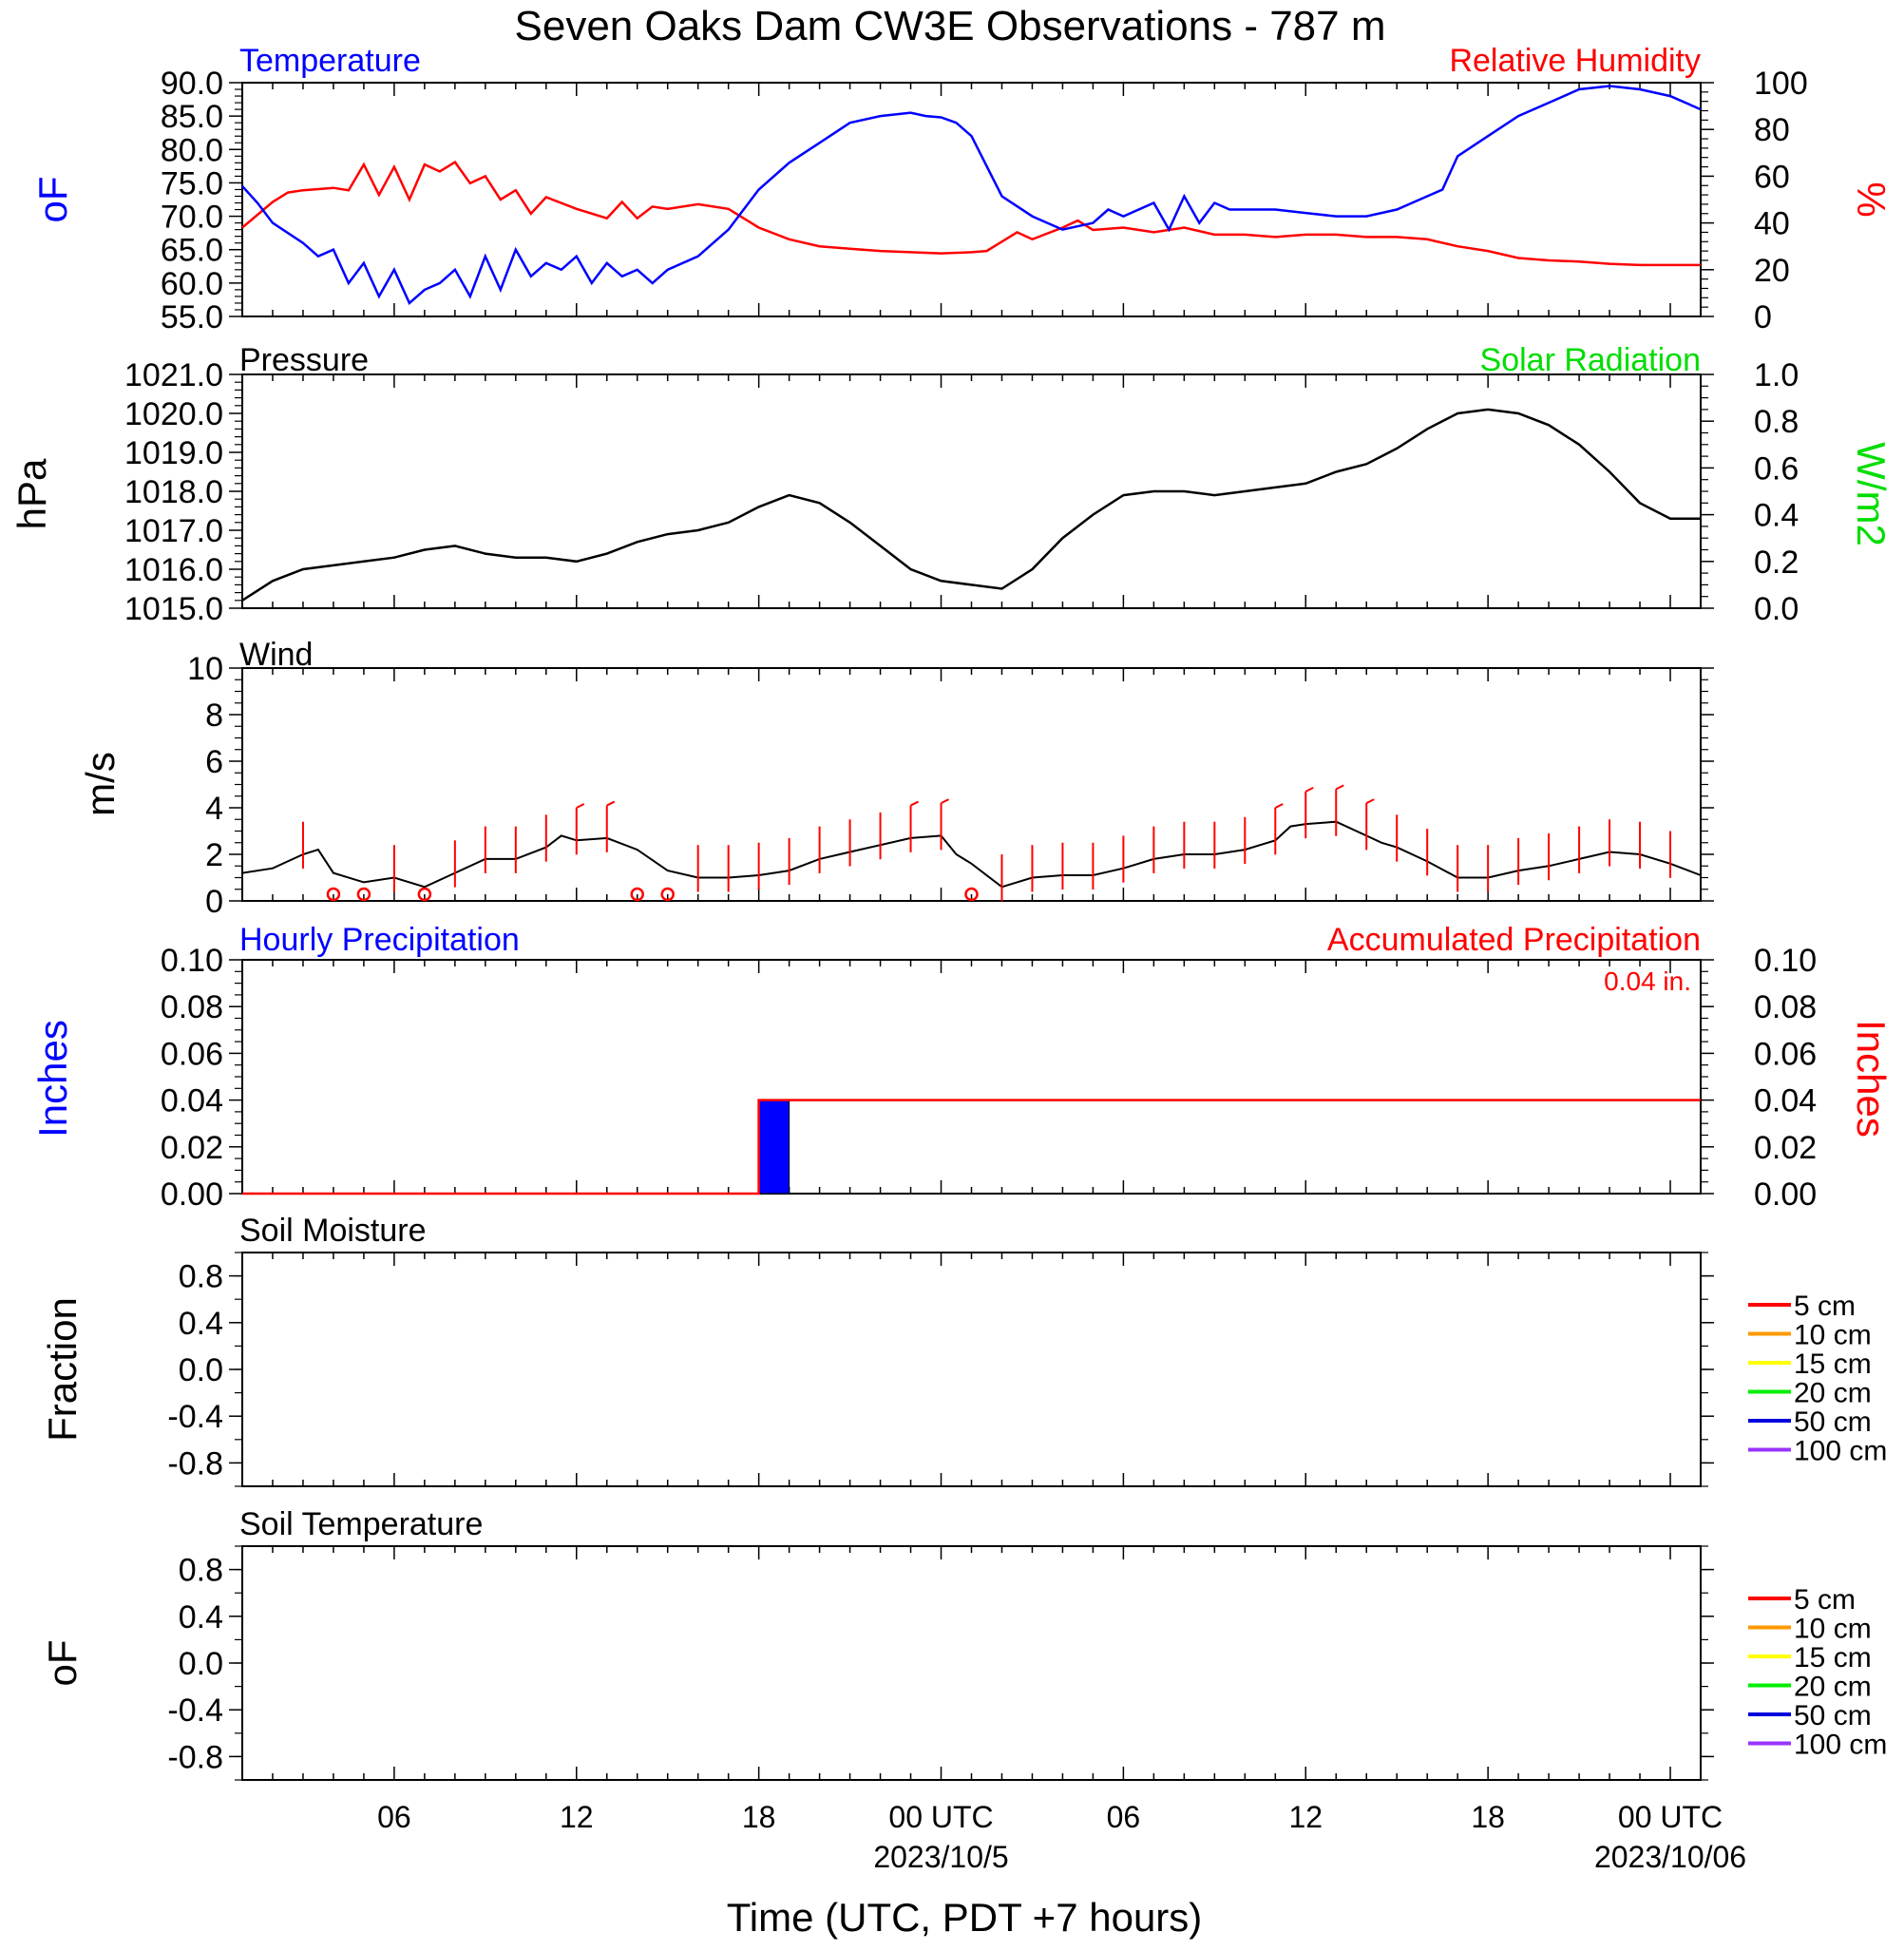 This screenshot has width=1904, height=1951. I want to click on legend-label: 15 cm, so click(1833, 1658).